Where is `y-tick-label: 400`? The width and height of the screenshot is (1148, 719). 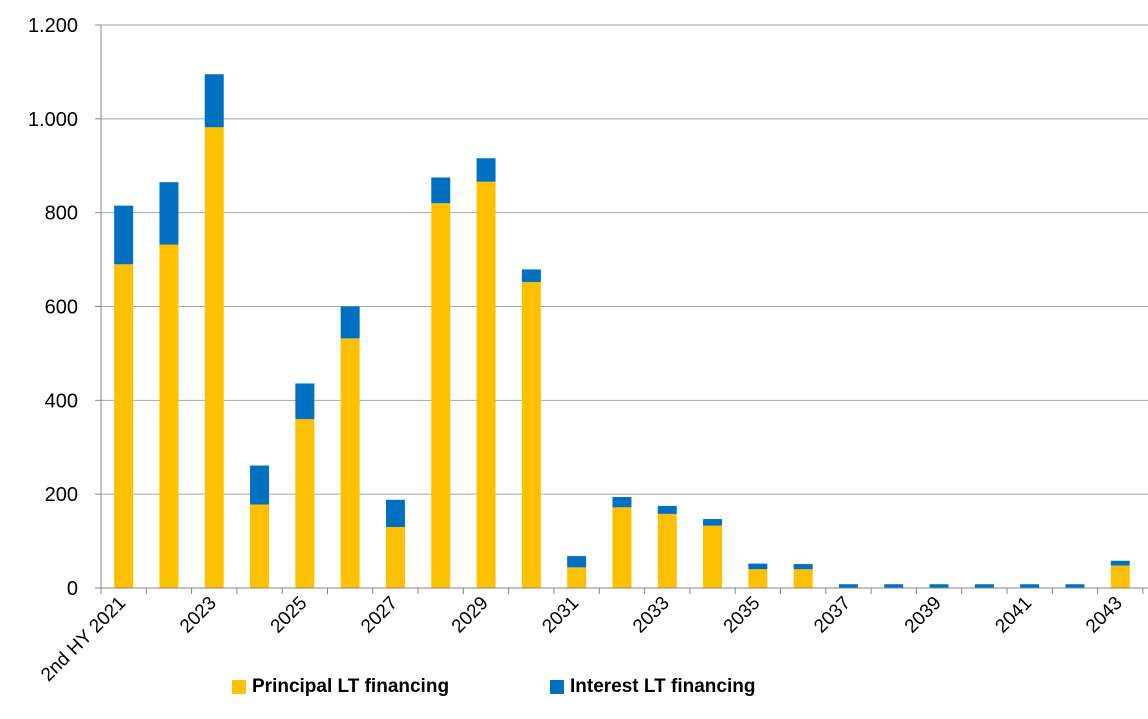 y-tick-label: 400 is located at coordinates (61, 401).